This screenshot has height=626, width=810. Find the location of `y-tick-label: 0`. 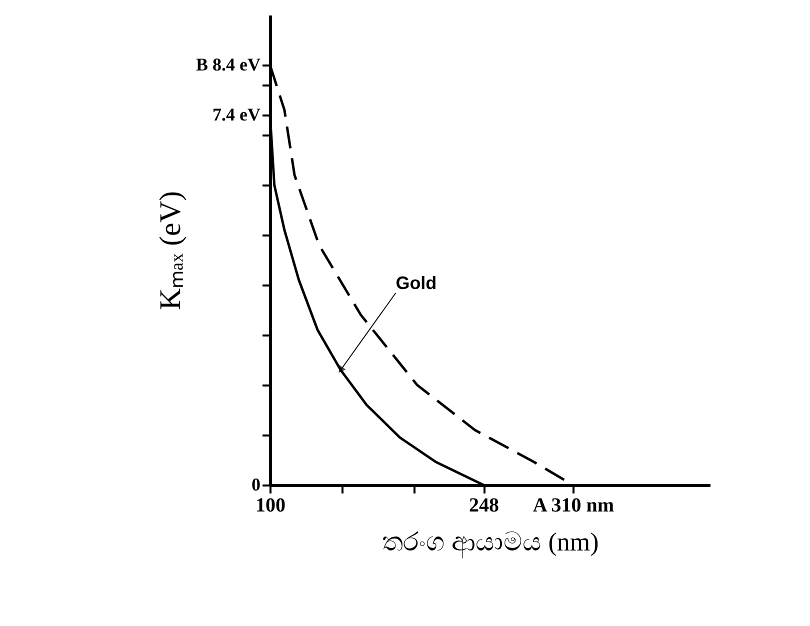

y-tick-label: 0 is located at coordinates (256, 484).